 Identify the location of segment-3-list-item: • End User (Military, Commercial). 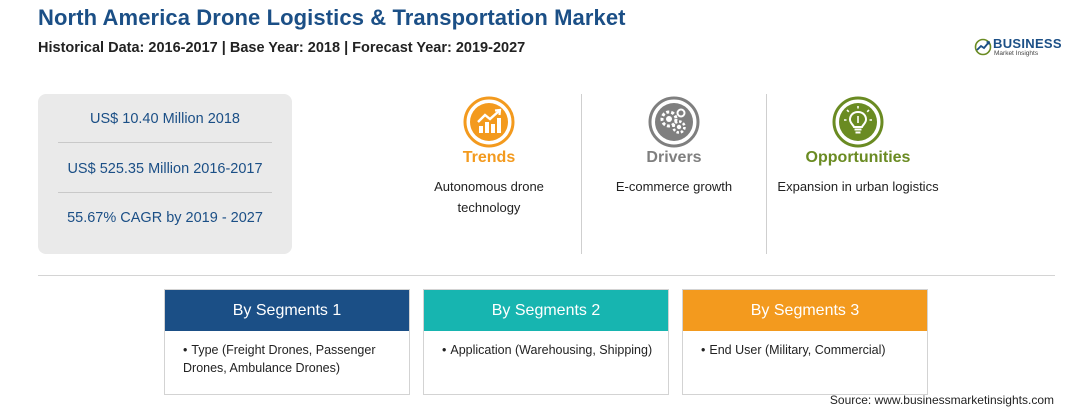
(805, 345).